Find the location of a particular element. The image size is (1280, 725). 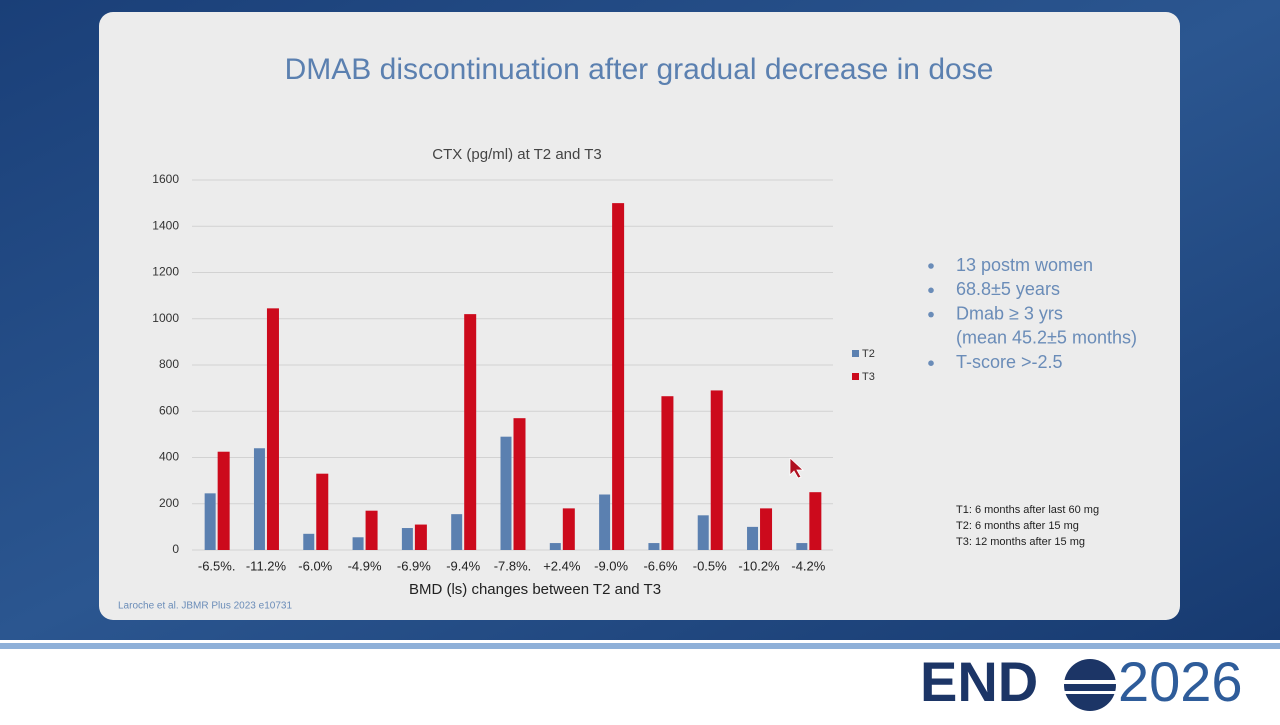

x-tick-label: -4.2% is located at coordinates (808, 565).